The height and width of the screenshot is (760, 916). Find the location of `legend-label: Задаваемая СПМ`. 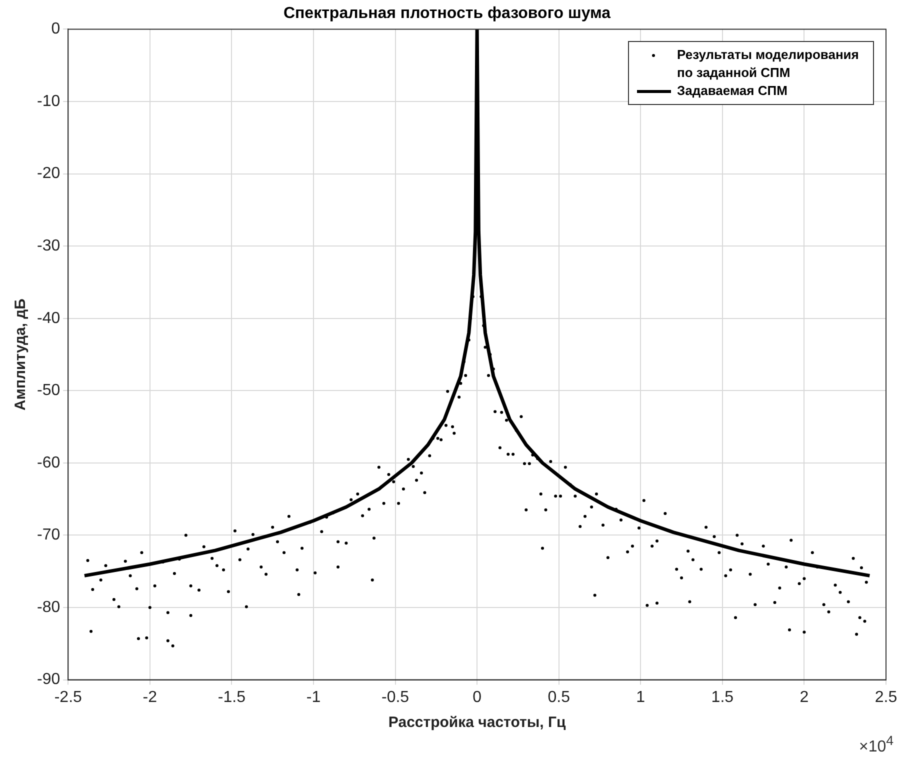

legend-label: Задаваемая СПМ is located at coordinates (732, 91).